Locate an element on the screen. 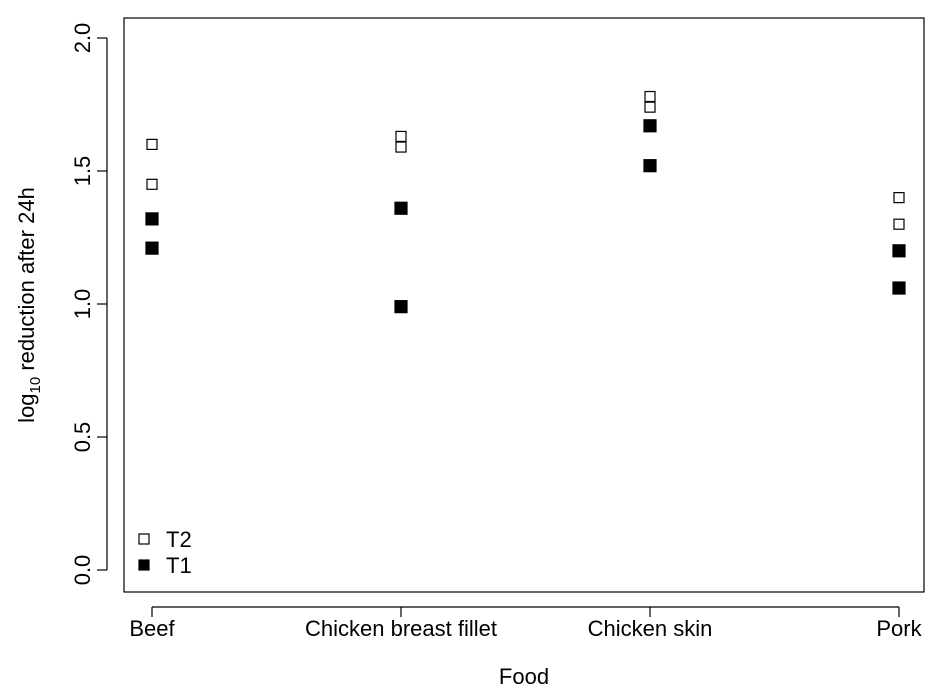 The height and width of the screenshot is (688, 931). y-tick-label: 0.0 is located at coordinates (82, 570).